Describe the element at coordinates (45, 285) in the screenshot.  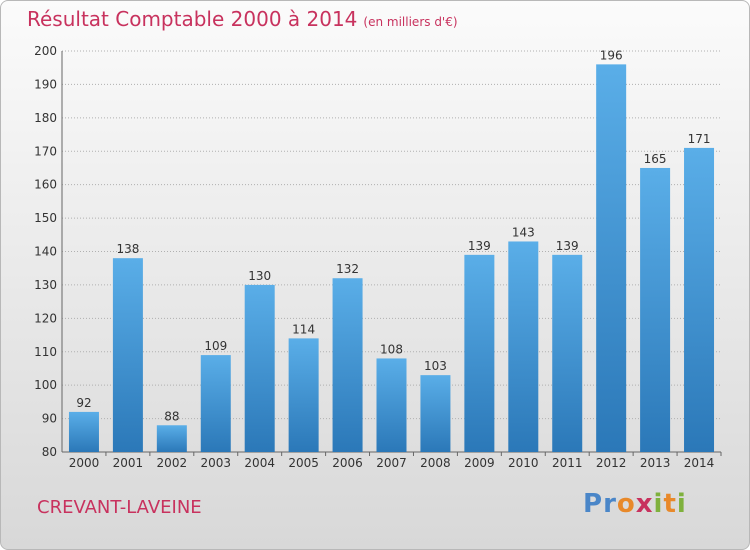
I see `y-tick-label: 130` at that location.